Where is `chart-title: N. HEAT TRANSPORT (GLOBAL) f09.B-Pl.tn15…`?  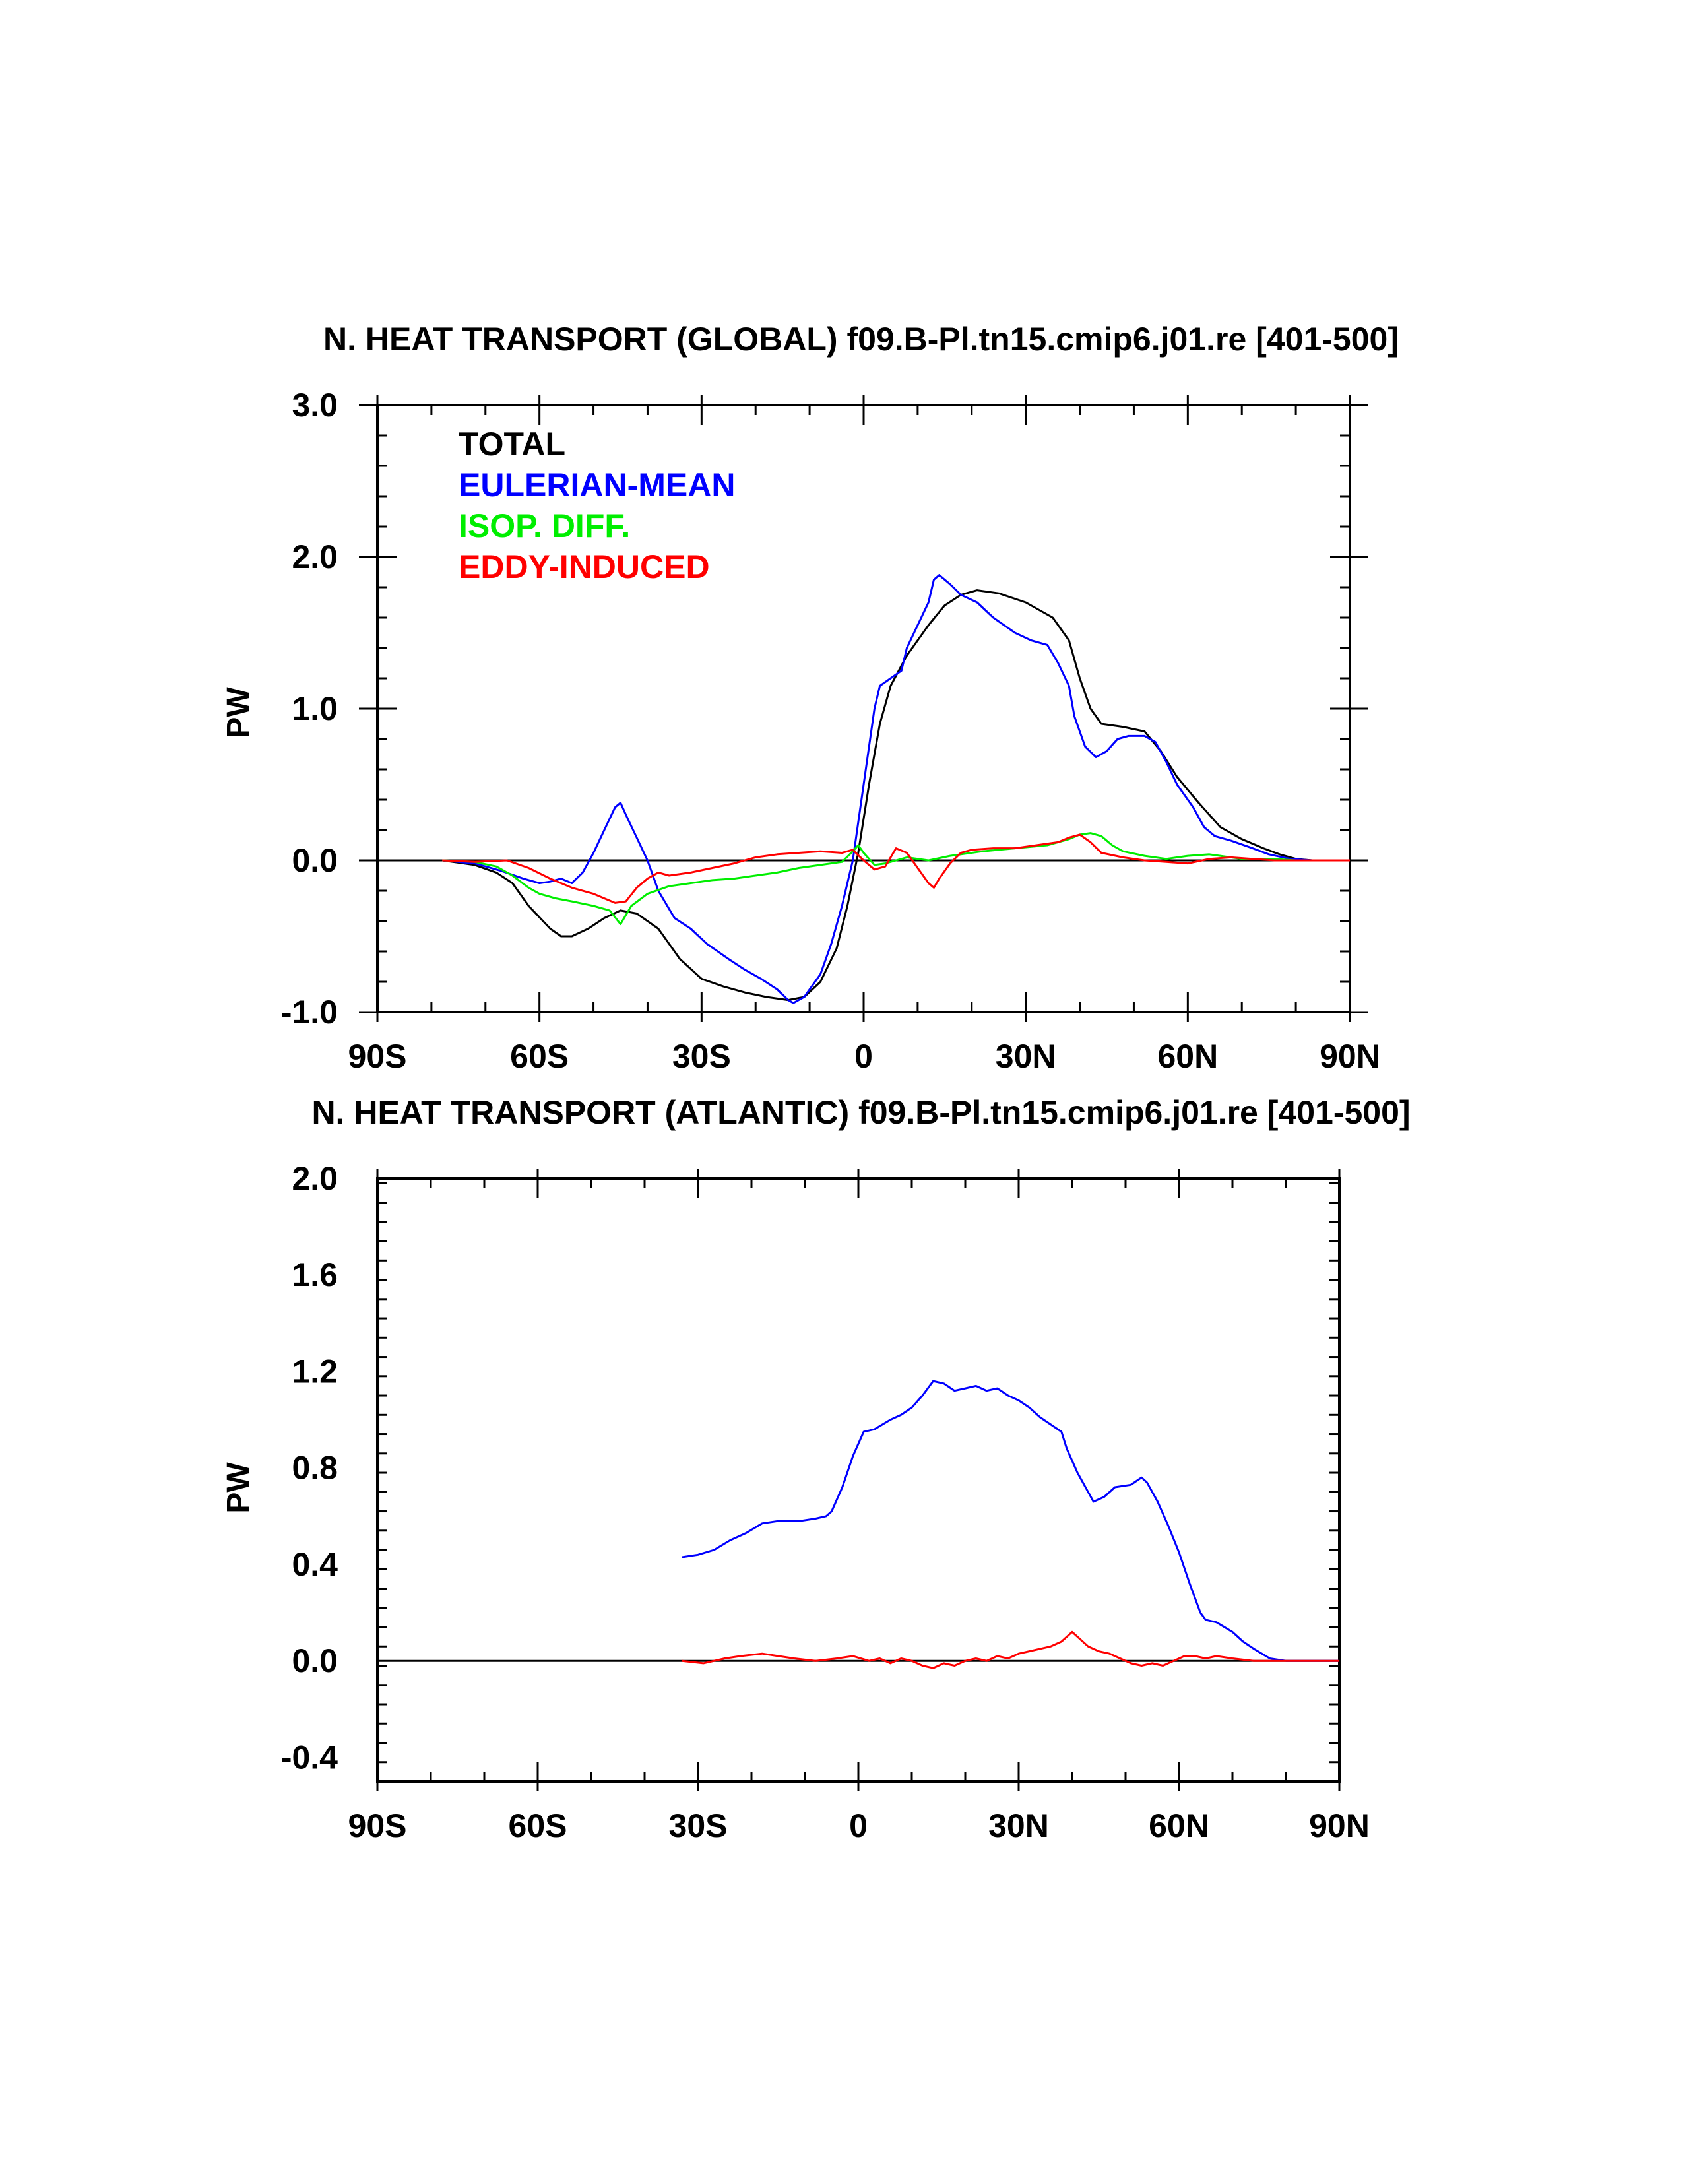
chart-title: N. HEAT TRANSPORT (GLOBAL) f09.B-Pl.tn15… is located at coordinates (861, 339).